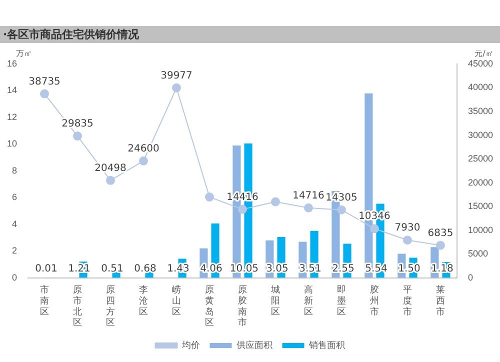 This screenshot has height=362, width=500. Describe the element at coordinates (442, 268) in the screenshot. I see `data-label: 1.18` at that location.